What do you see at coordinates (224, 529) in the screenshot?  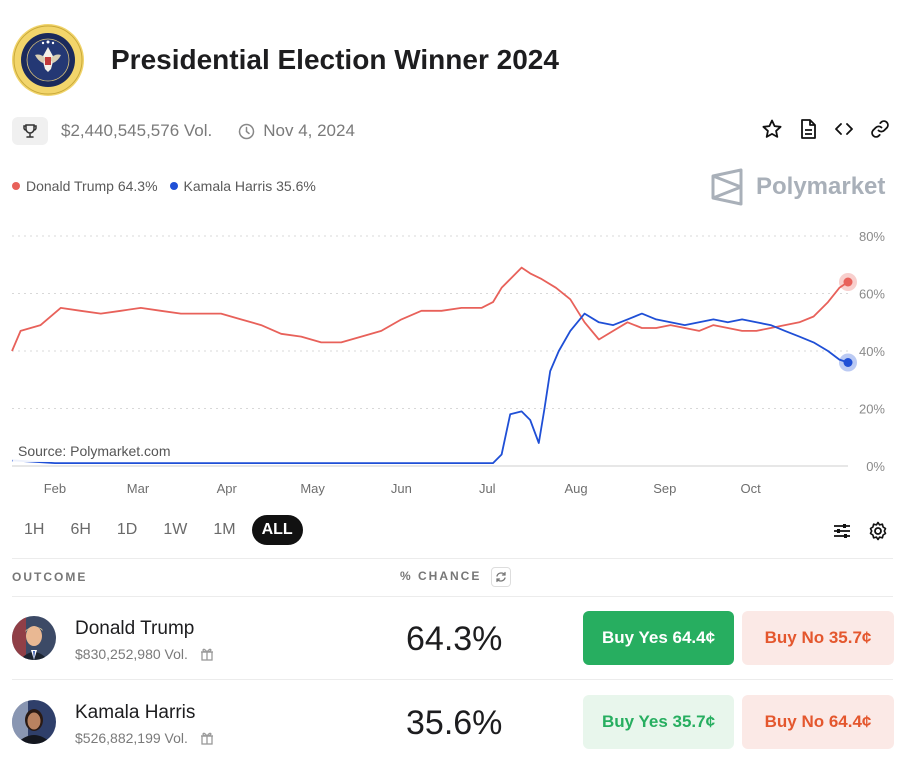 I see `range-1m: 1M` at bounding box center [224, 529].